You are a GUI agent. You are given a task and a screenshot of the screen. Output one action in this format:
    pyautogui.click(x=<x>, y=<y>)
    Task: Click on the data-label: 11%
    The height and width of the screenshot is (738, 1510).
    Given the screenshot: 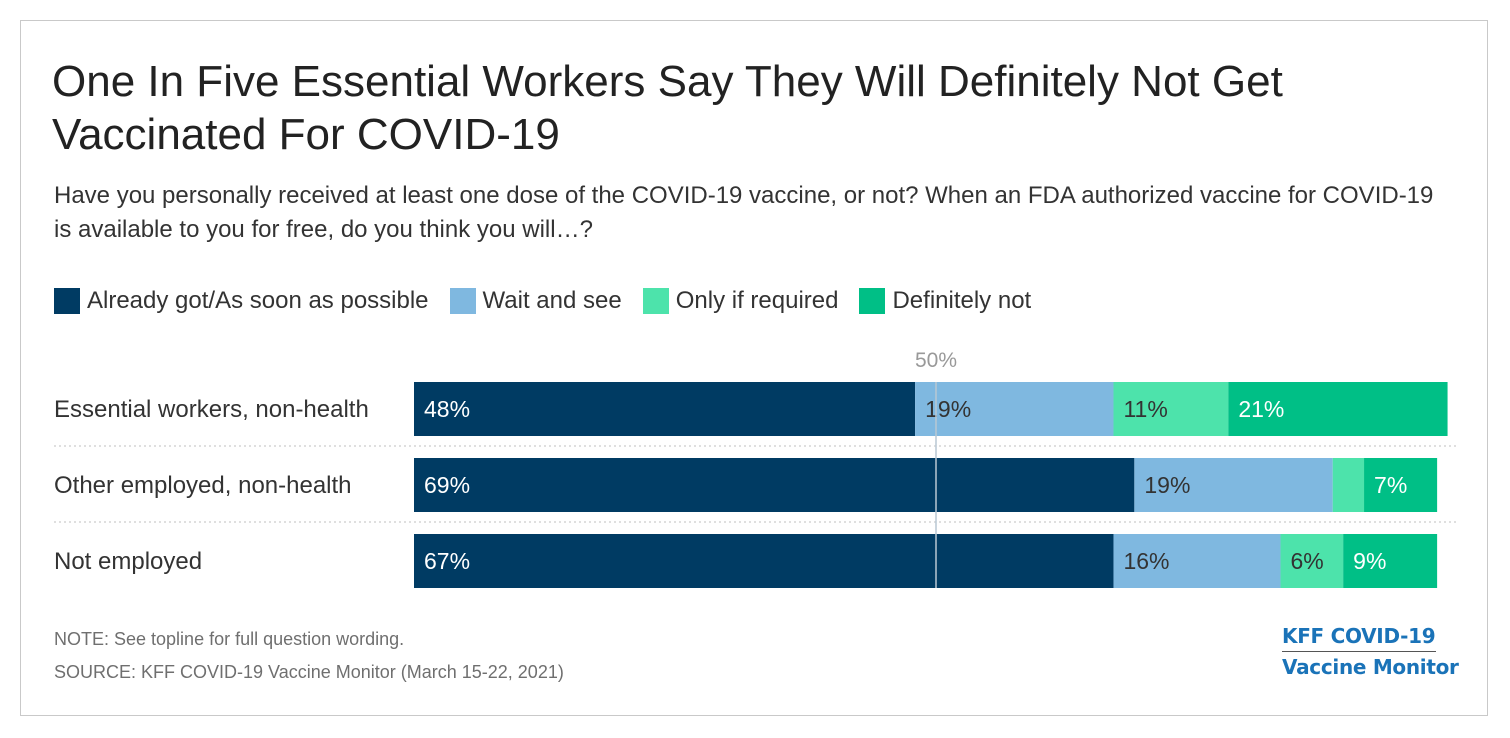 What is the action you would take?
    pyautogui.click(x=1145, y=409)
    